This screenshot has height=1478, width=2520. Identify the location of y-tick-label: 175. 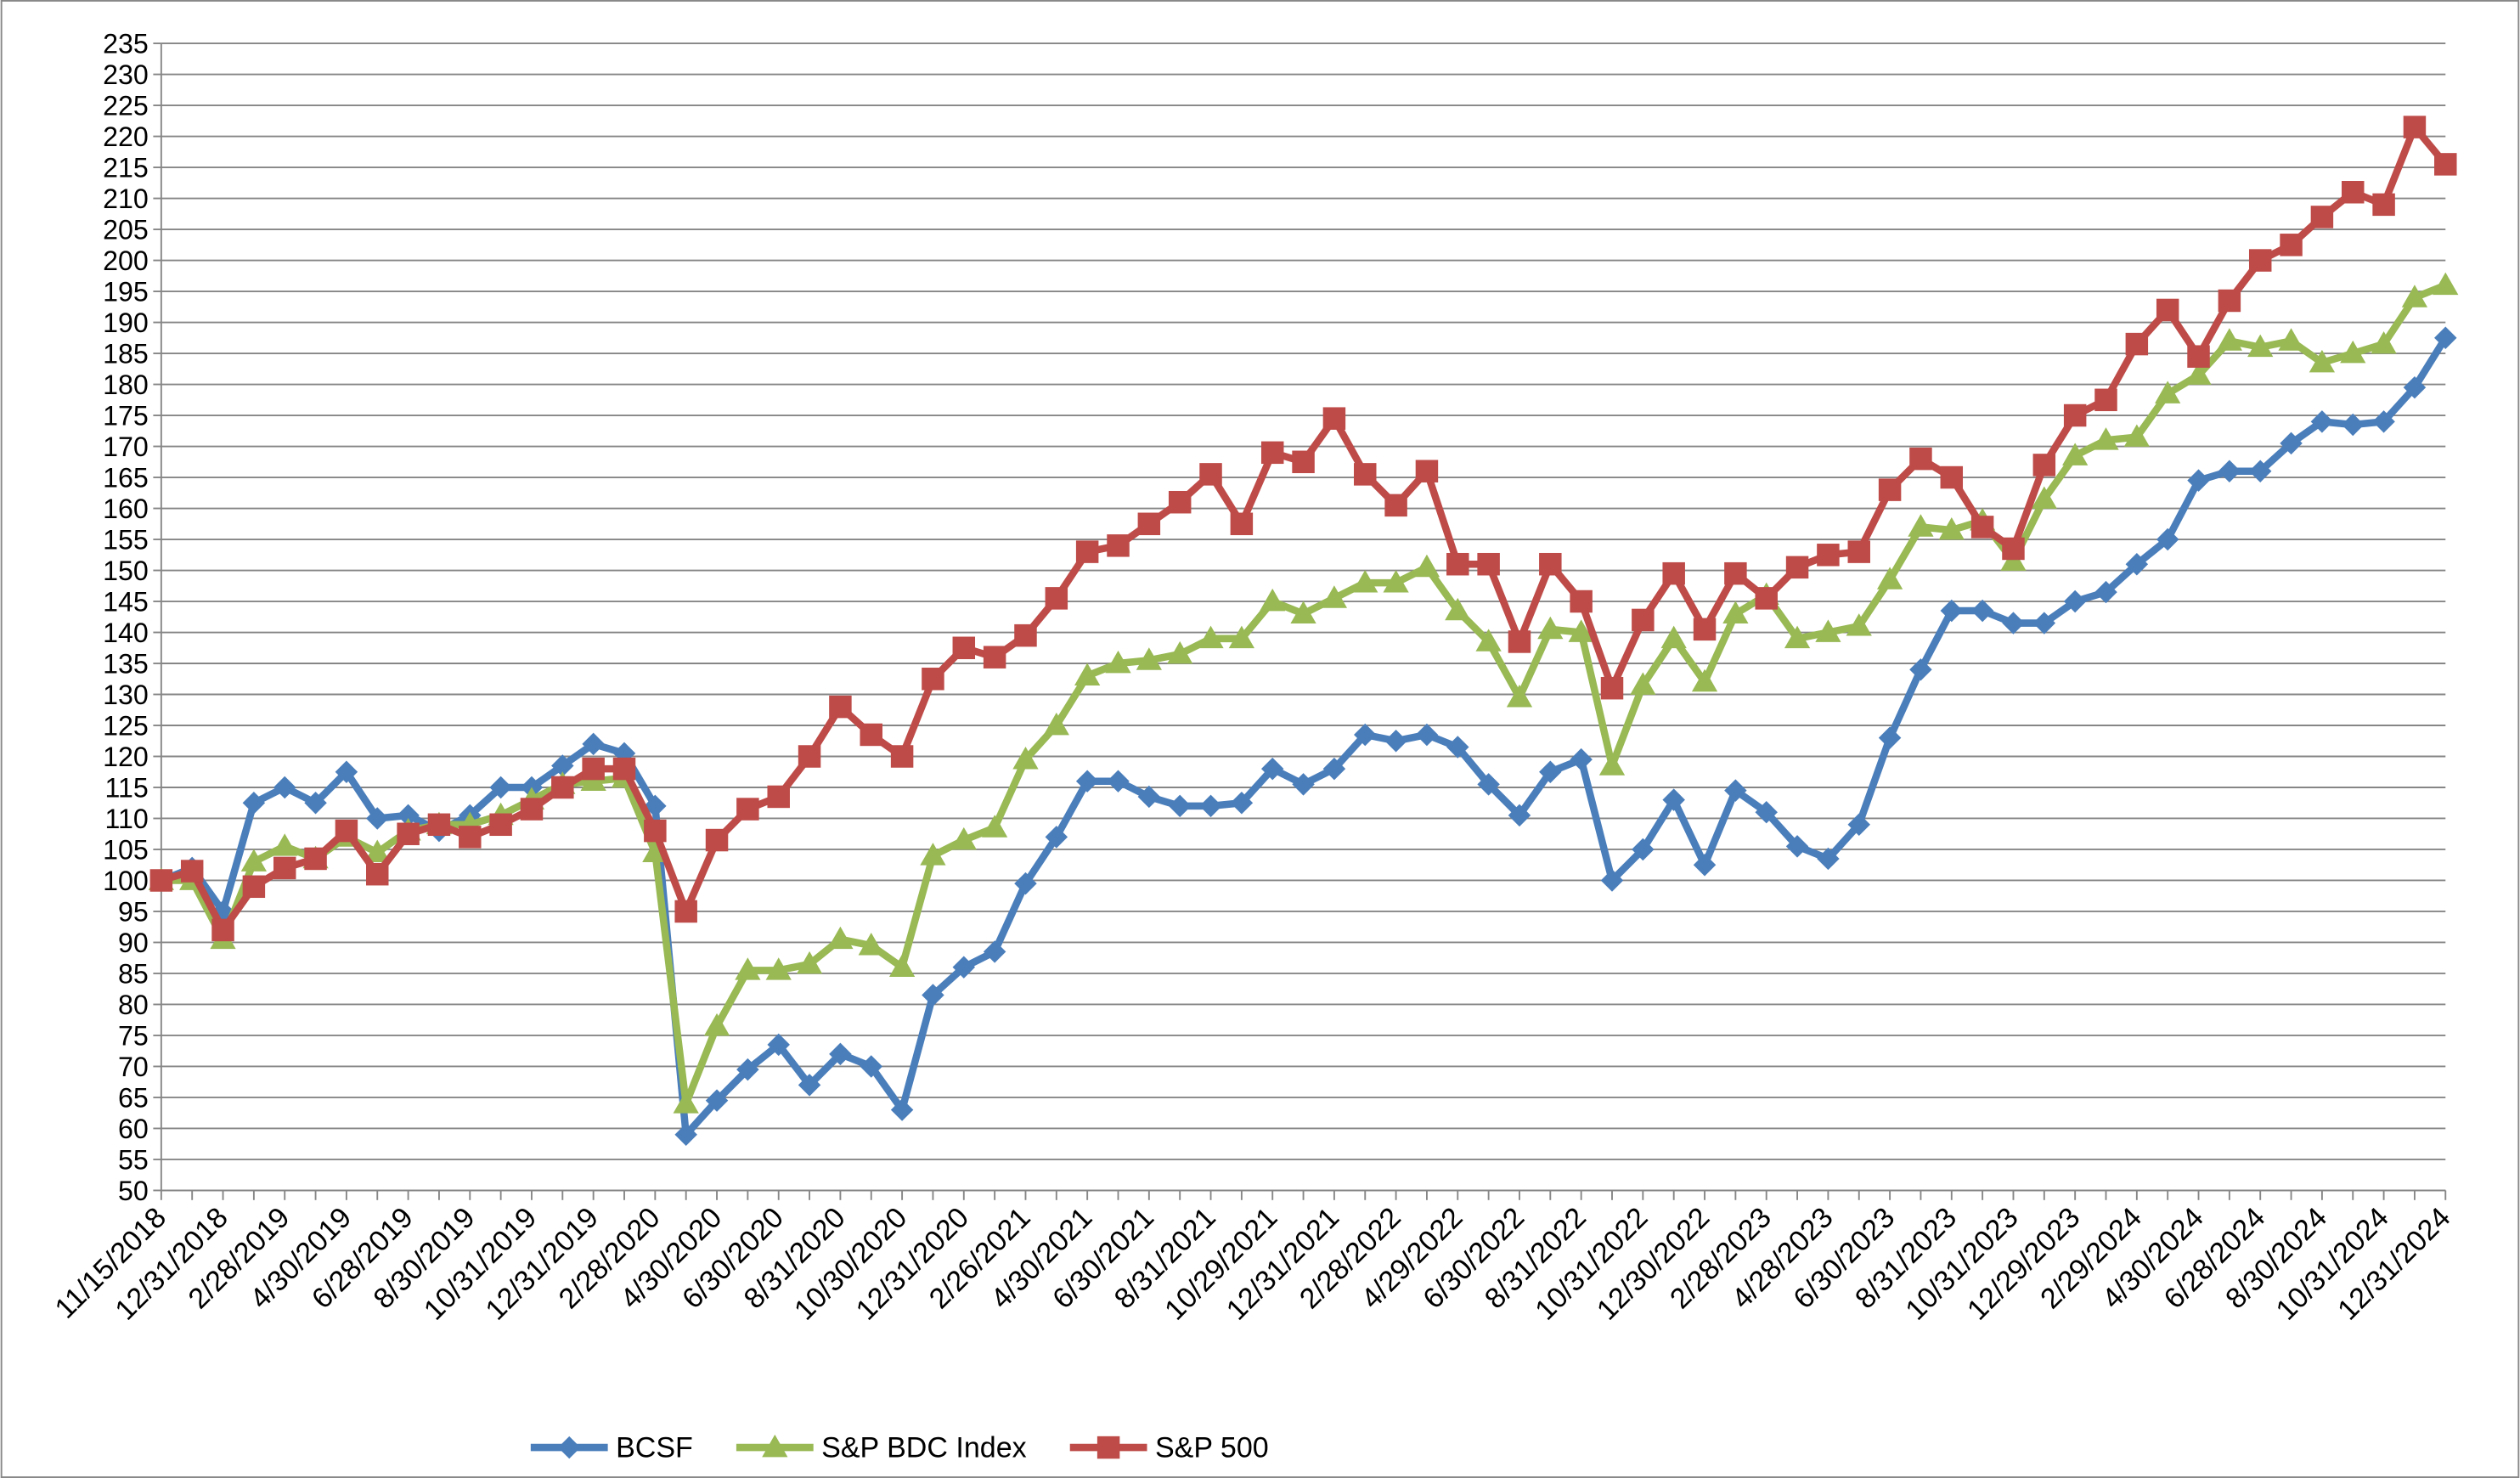
(126, 415).